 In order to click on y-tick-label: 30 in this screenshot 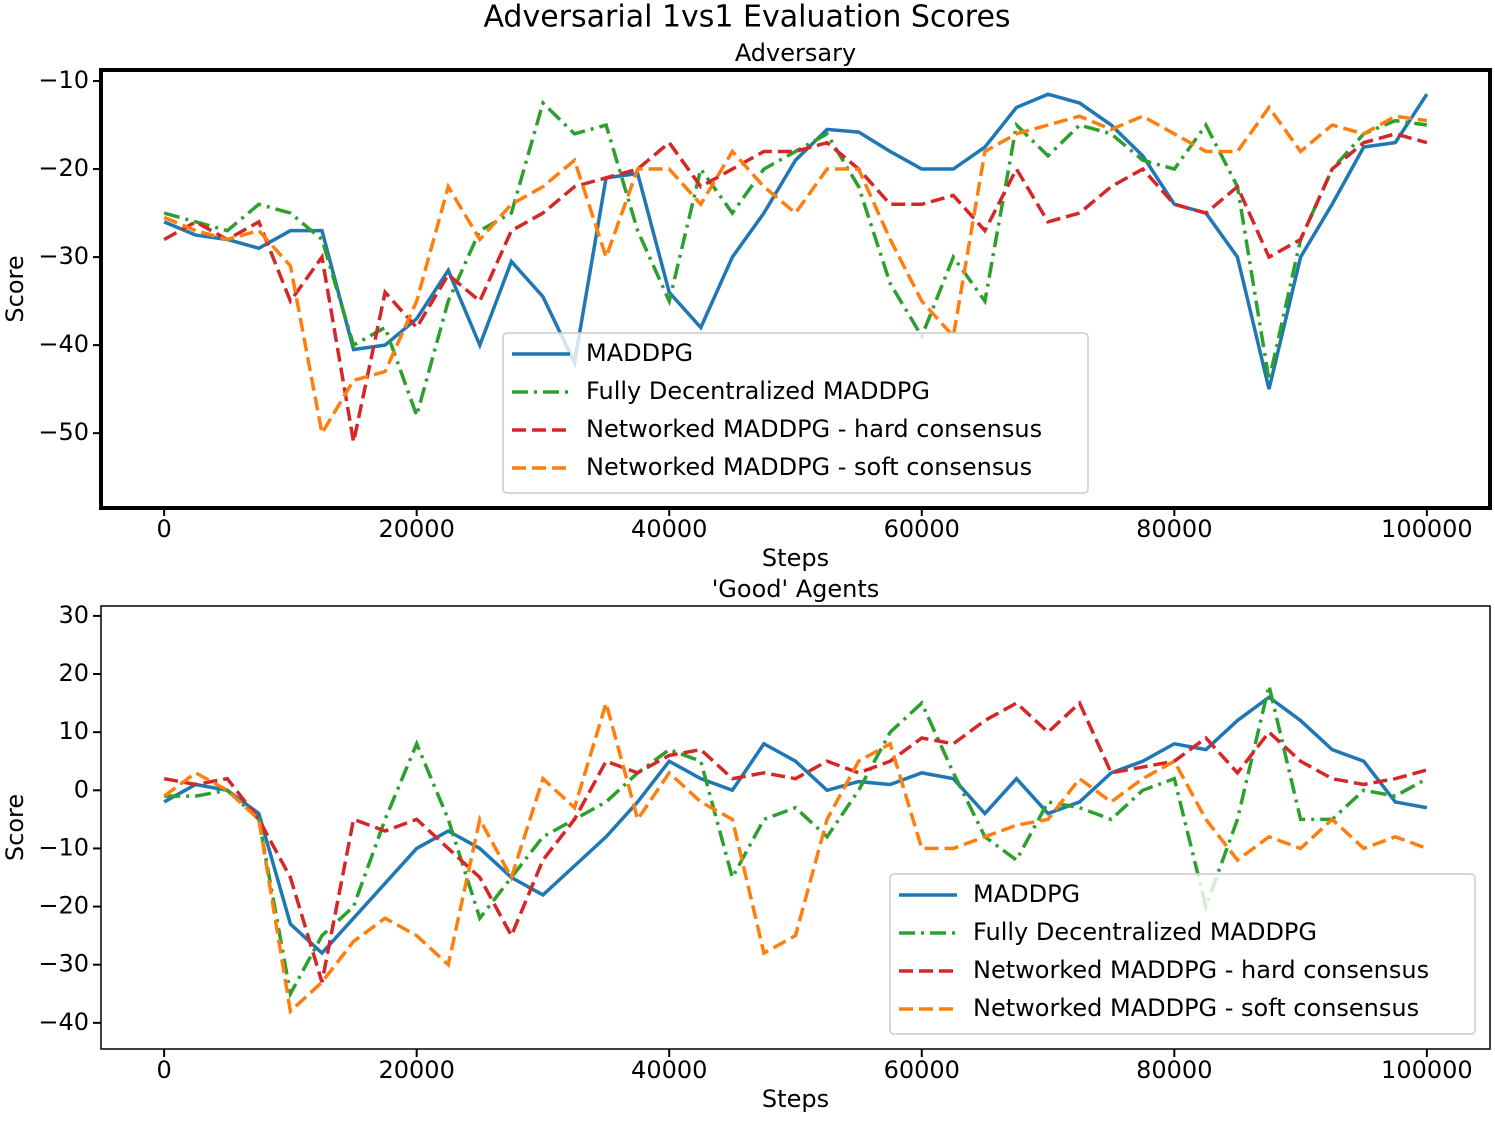, I will do `click(73, 615)`.